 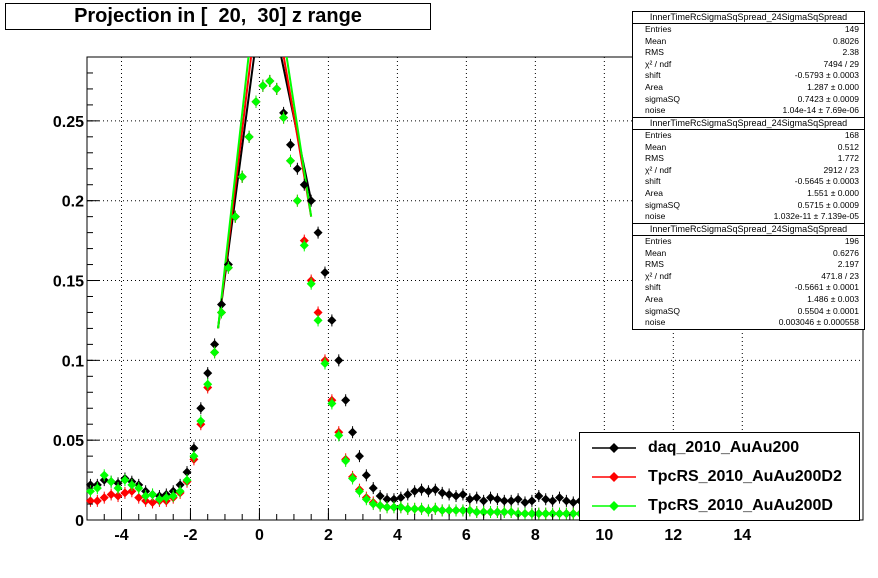 What do you see at coordinates (748, 254) in the screenshot?
I see `stats-row: Mean 0.6276` at bounding box center [748, 254].